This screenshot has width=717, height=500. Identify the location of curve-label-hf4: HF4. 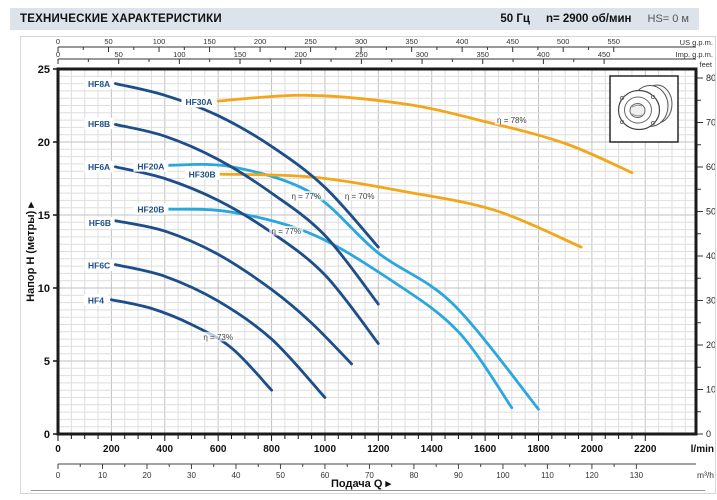
(96, 300).